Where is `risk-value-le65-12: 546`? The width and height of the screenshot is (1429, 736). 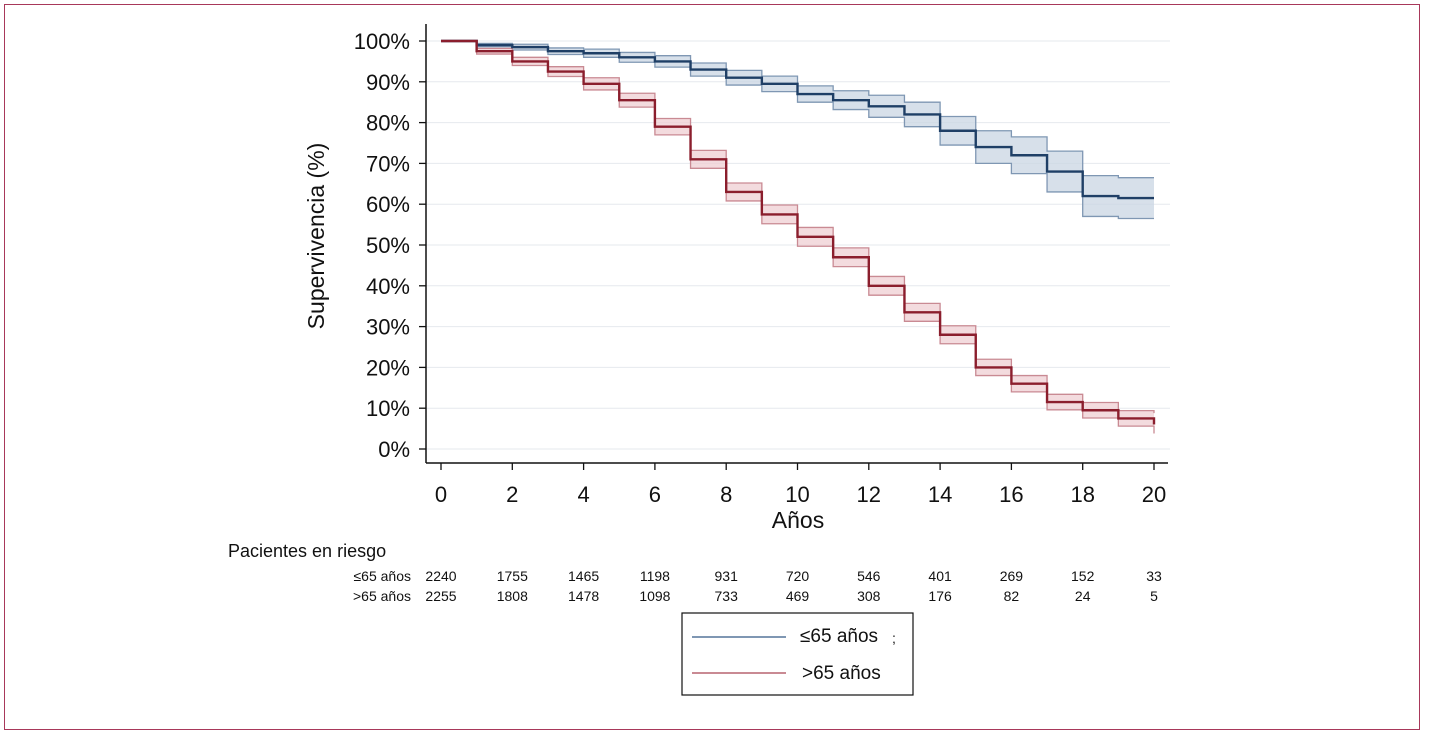 risk-value-le65-12: 546 is located at coordinates (869, 576).